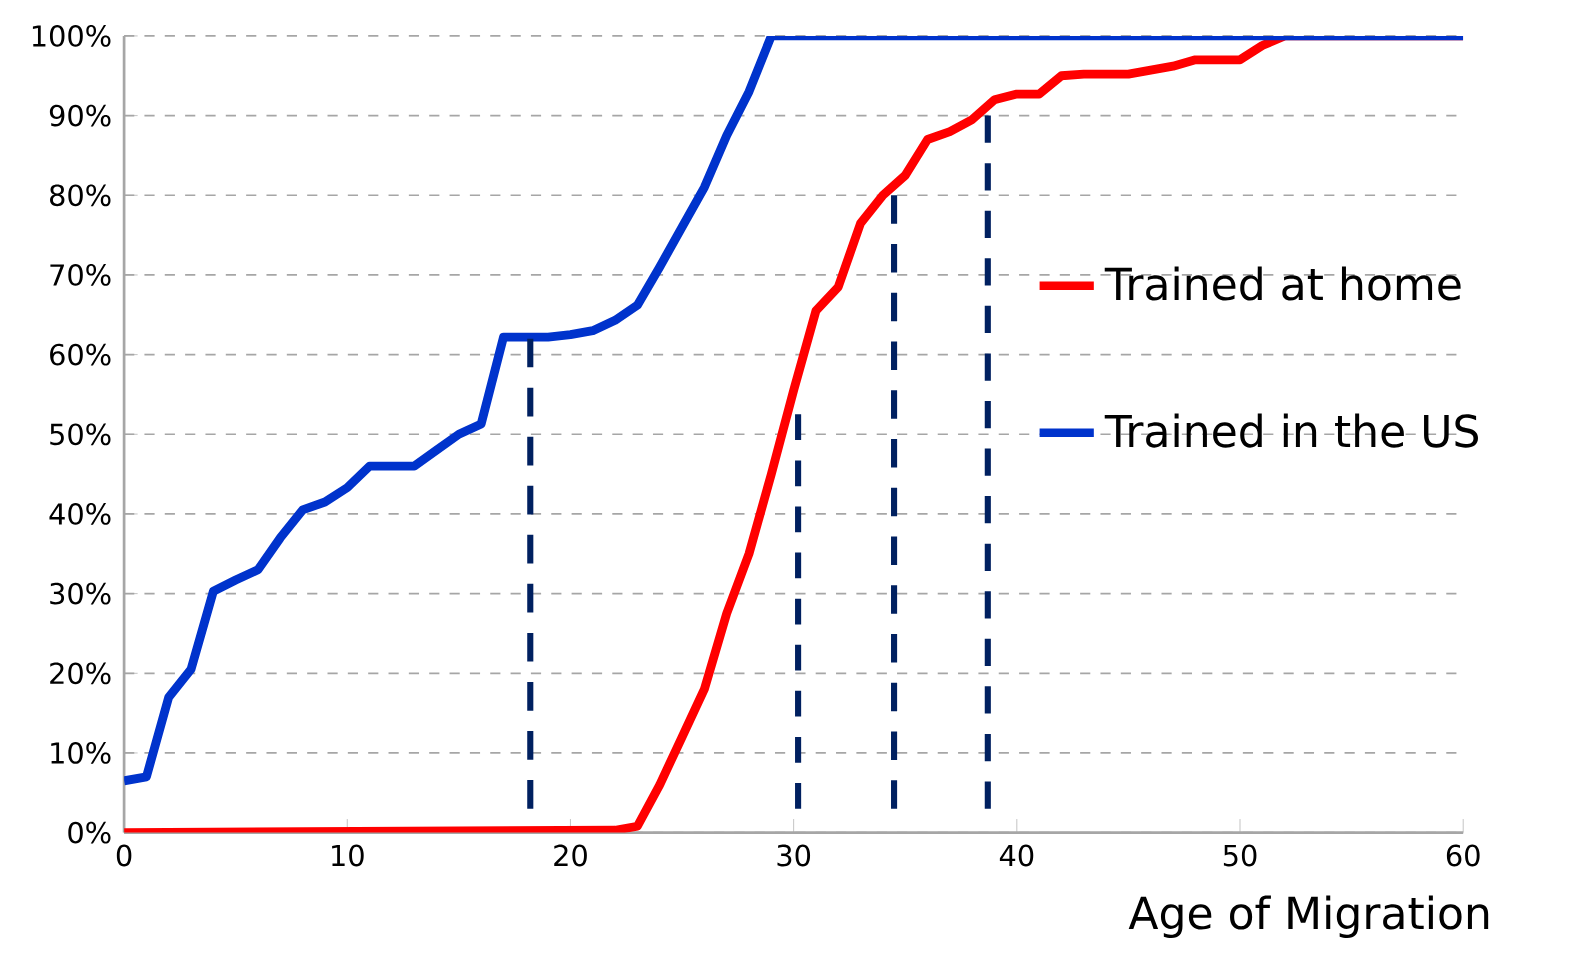  What do you see at coordinates (1240, 855) in the screenshot?
I see `x-tick-label: 50` at bounding box center [1240, 855].